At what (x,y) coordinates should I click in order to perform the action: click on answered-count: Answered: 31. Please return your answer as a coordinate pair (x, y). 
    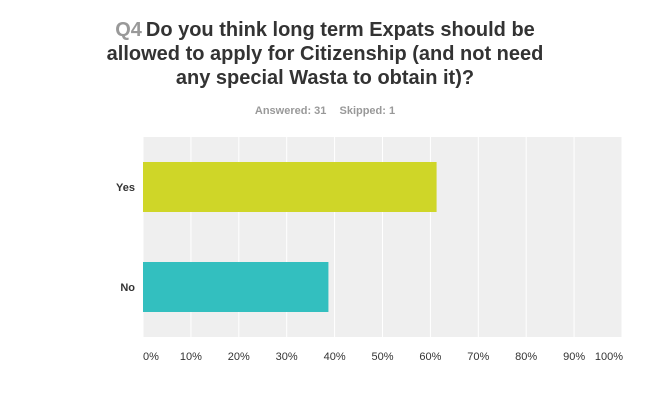
    Looking at the image, I should click on (290, 111).